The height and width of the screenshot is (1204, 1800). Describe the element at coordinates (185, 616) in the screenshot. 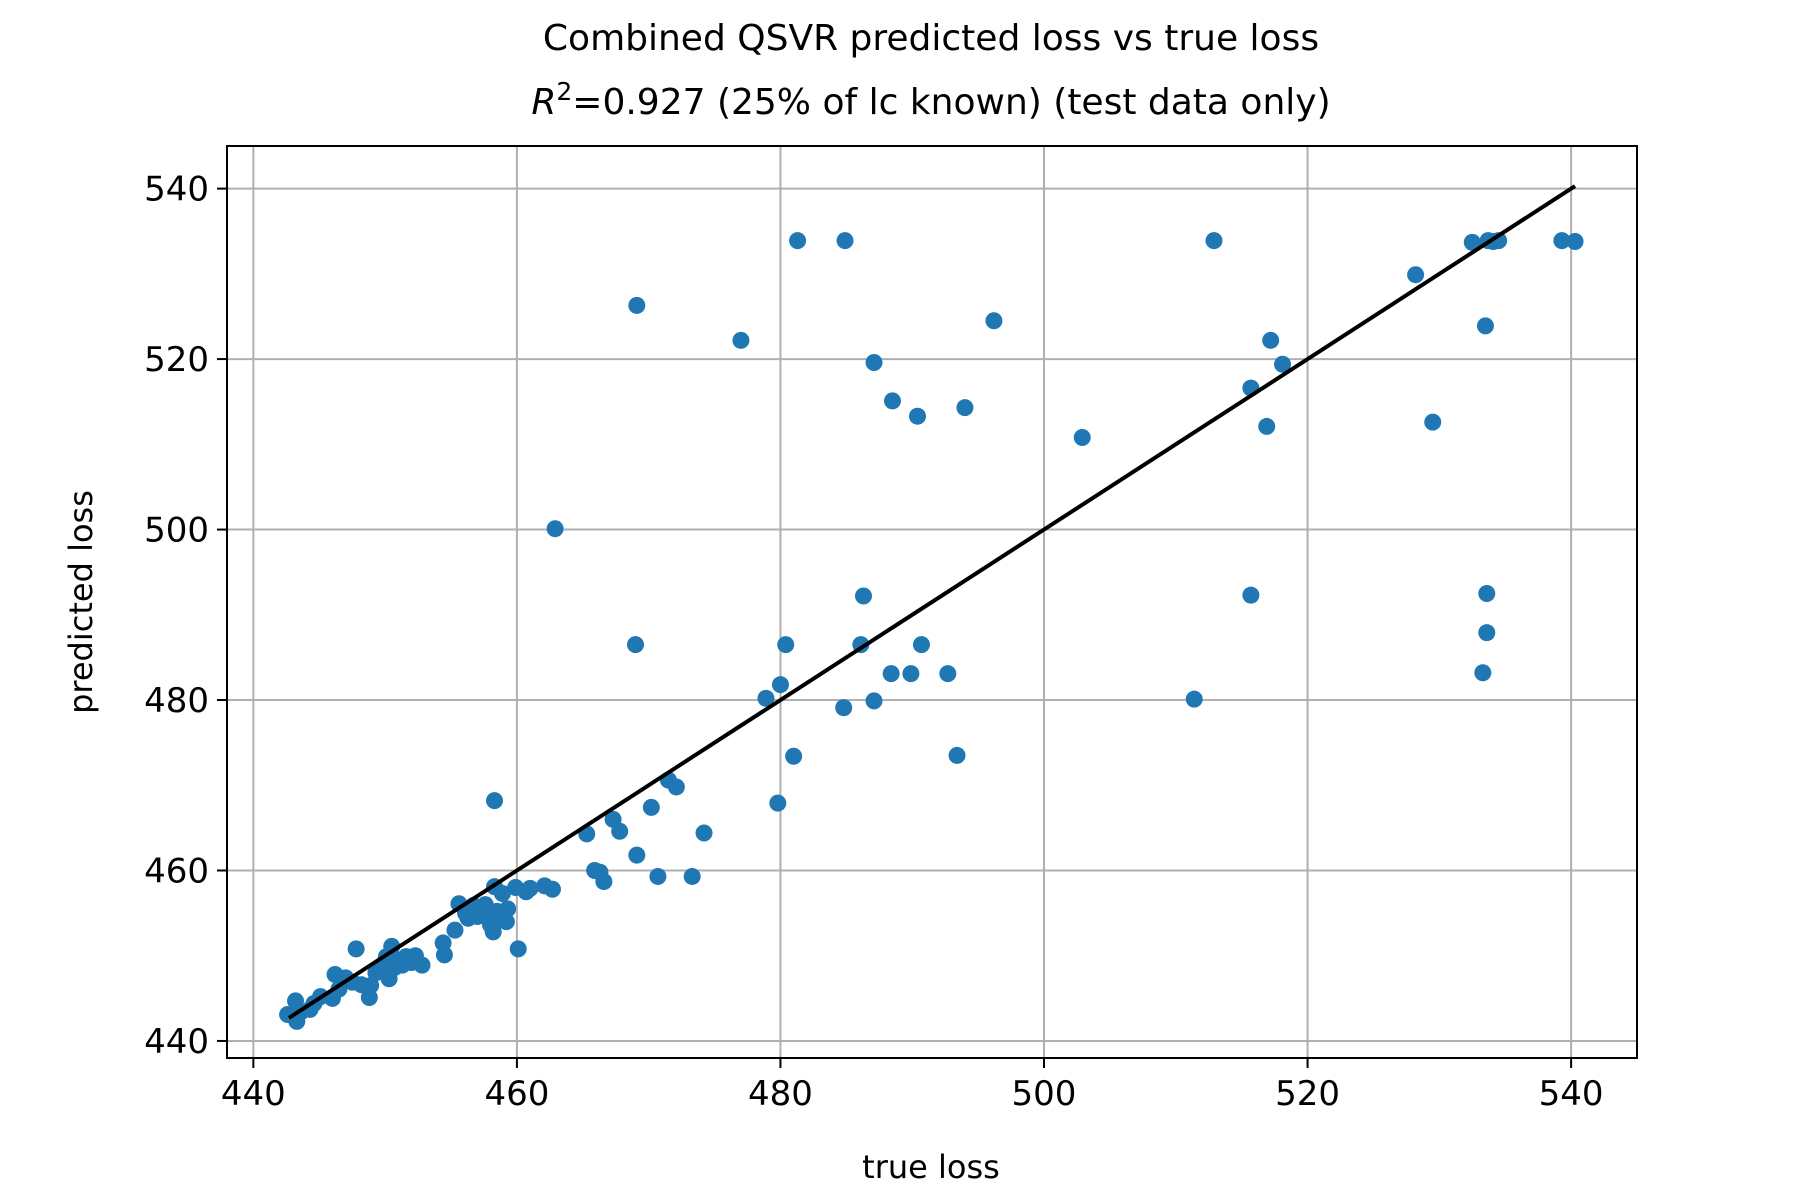

I see `y-axis-ticks: 440 460 480 500 520 540` at that location.